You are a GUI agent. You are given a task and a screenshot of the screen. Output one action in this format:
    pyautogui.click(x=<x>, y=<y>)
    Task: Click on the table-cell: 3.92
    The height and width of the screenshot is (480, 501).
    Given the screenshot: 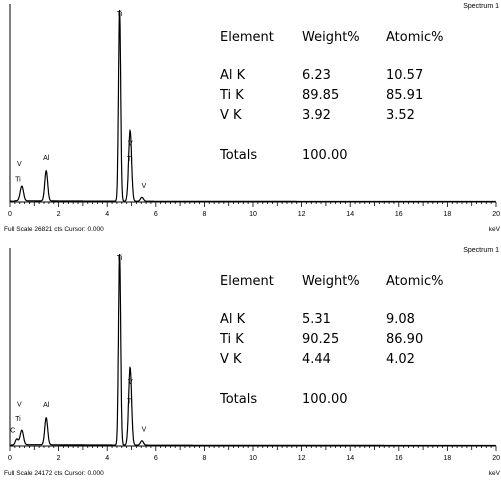 What is the action you would take?
    pyautogui.click(x=316, y=115)
    